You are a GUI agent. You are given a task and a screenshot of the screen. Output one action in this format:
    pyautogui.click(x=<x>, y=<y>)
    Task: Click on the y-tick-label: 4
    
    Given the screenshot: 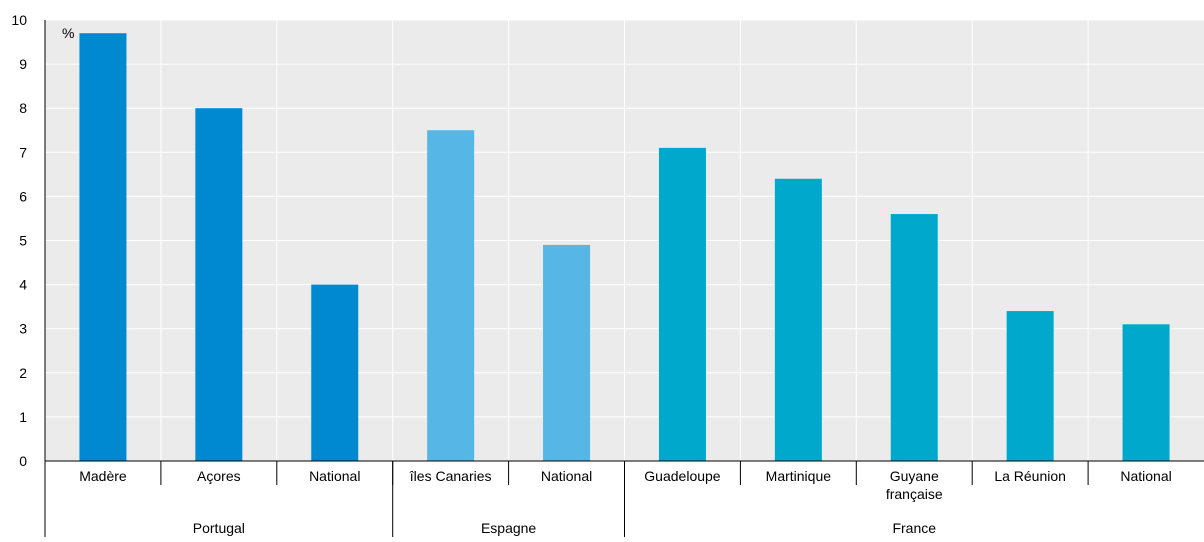 What is the action you would take?
    pyautogui.click(x=23, y=285)
    